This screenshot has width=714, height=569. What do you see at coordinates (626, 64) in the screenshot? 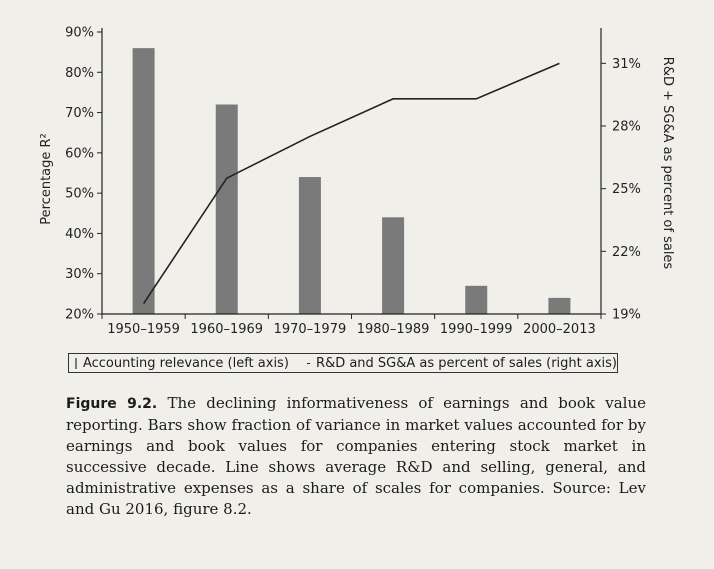
I see `right-tick-label-4: 31%` at bounding box center [626, 64].